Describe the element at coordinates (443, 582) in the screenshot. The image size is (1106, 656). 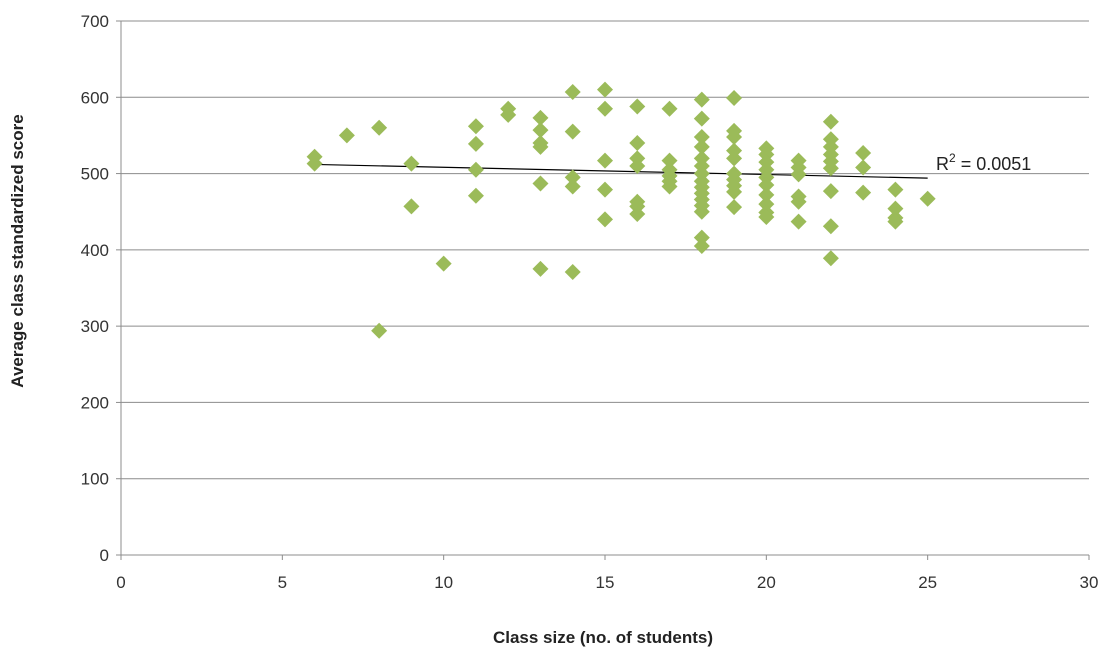
I see `x-tick-label: 10` at that location.